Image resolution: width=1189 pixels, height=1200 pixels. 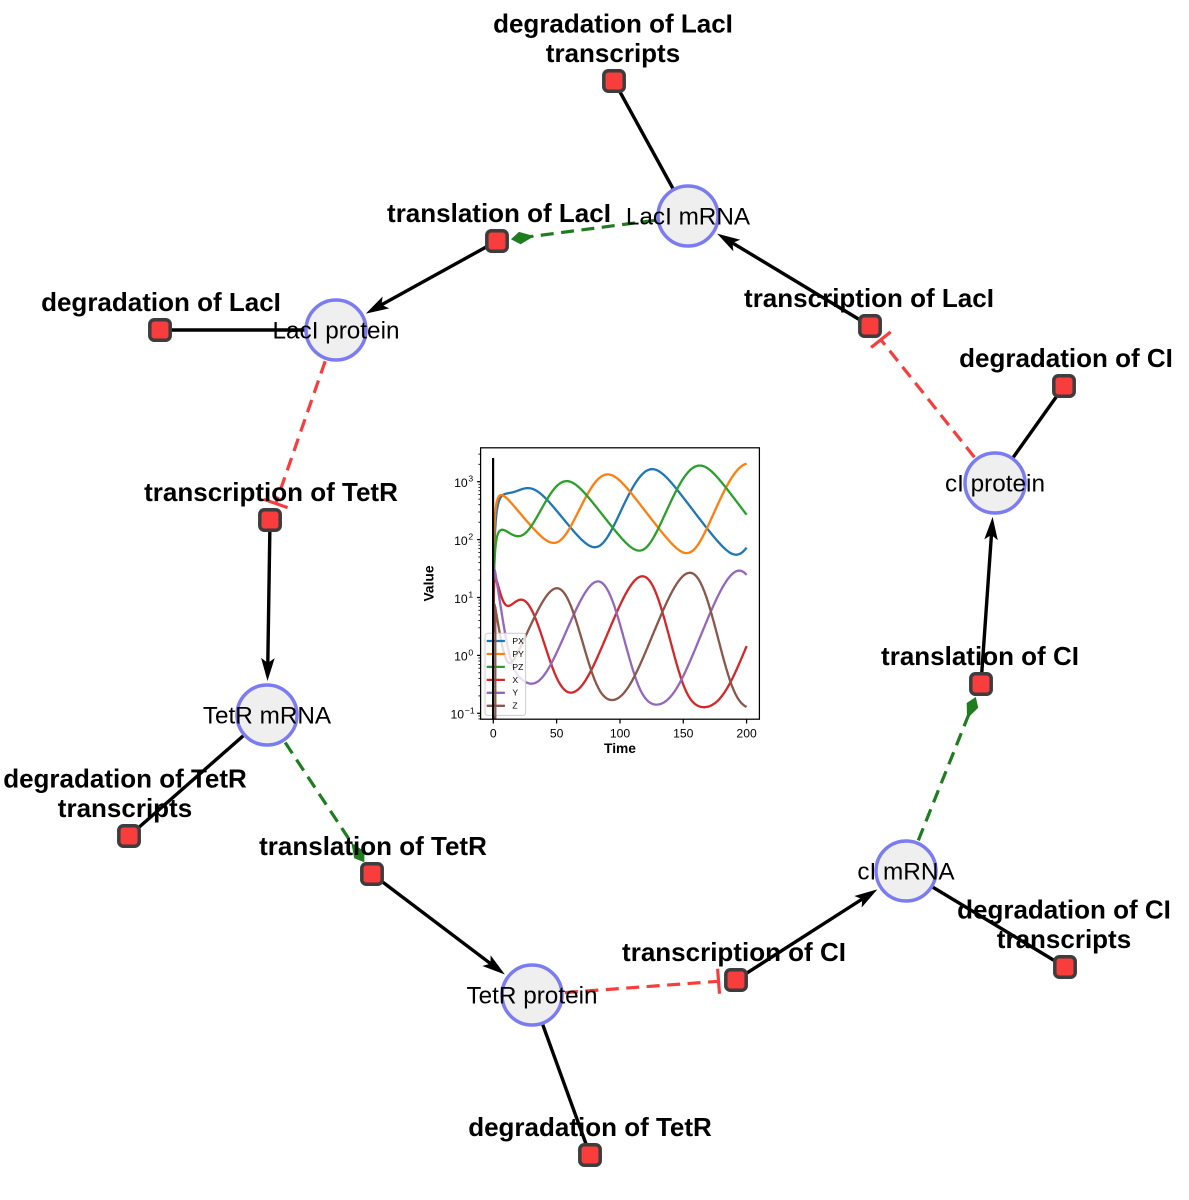 What do you see at coordinates (518, 654) in the screenshot?
I see `svg-text: PY` at bounding box center [518, 654].